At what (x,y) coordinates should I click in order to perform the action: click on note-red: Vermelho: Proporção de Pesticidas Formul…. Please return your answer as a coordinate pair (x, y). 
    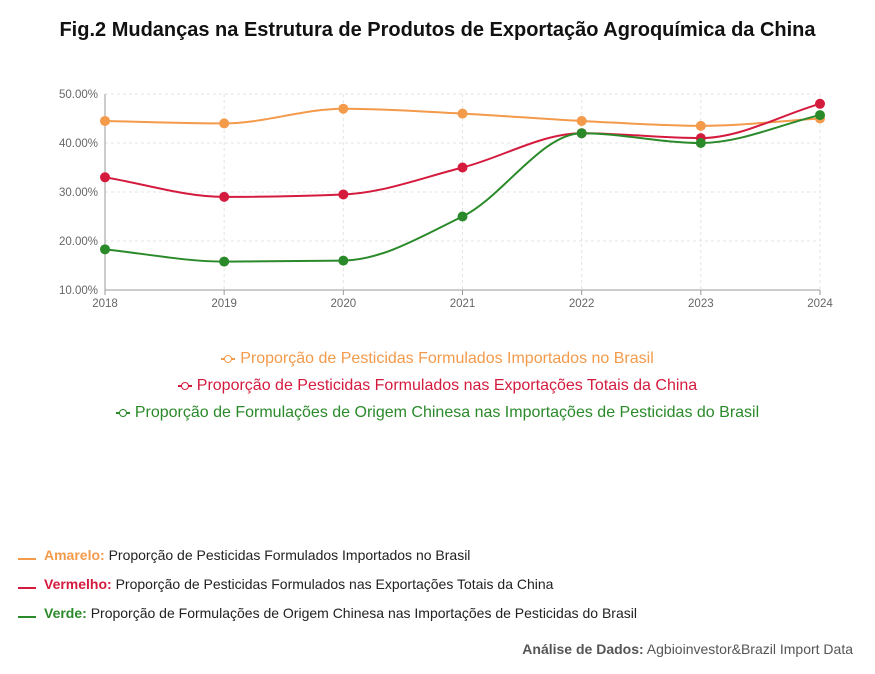
    Looking at the image, I should click on (327, 583).